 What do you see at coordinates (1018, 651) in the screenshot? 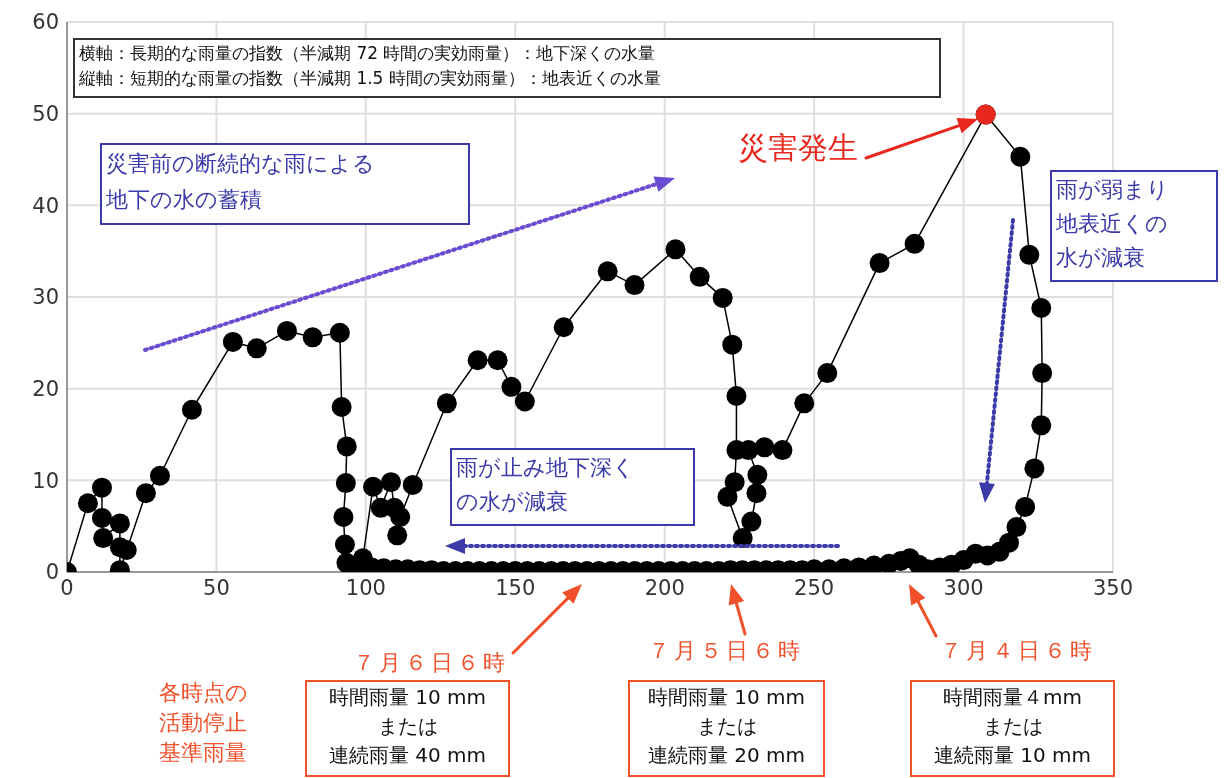
I see `text: ７月４日６時` at bounding box center [1018, 651].